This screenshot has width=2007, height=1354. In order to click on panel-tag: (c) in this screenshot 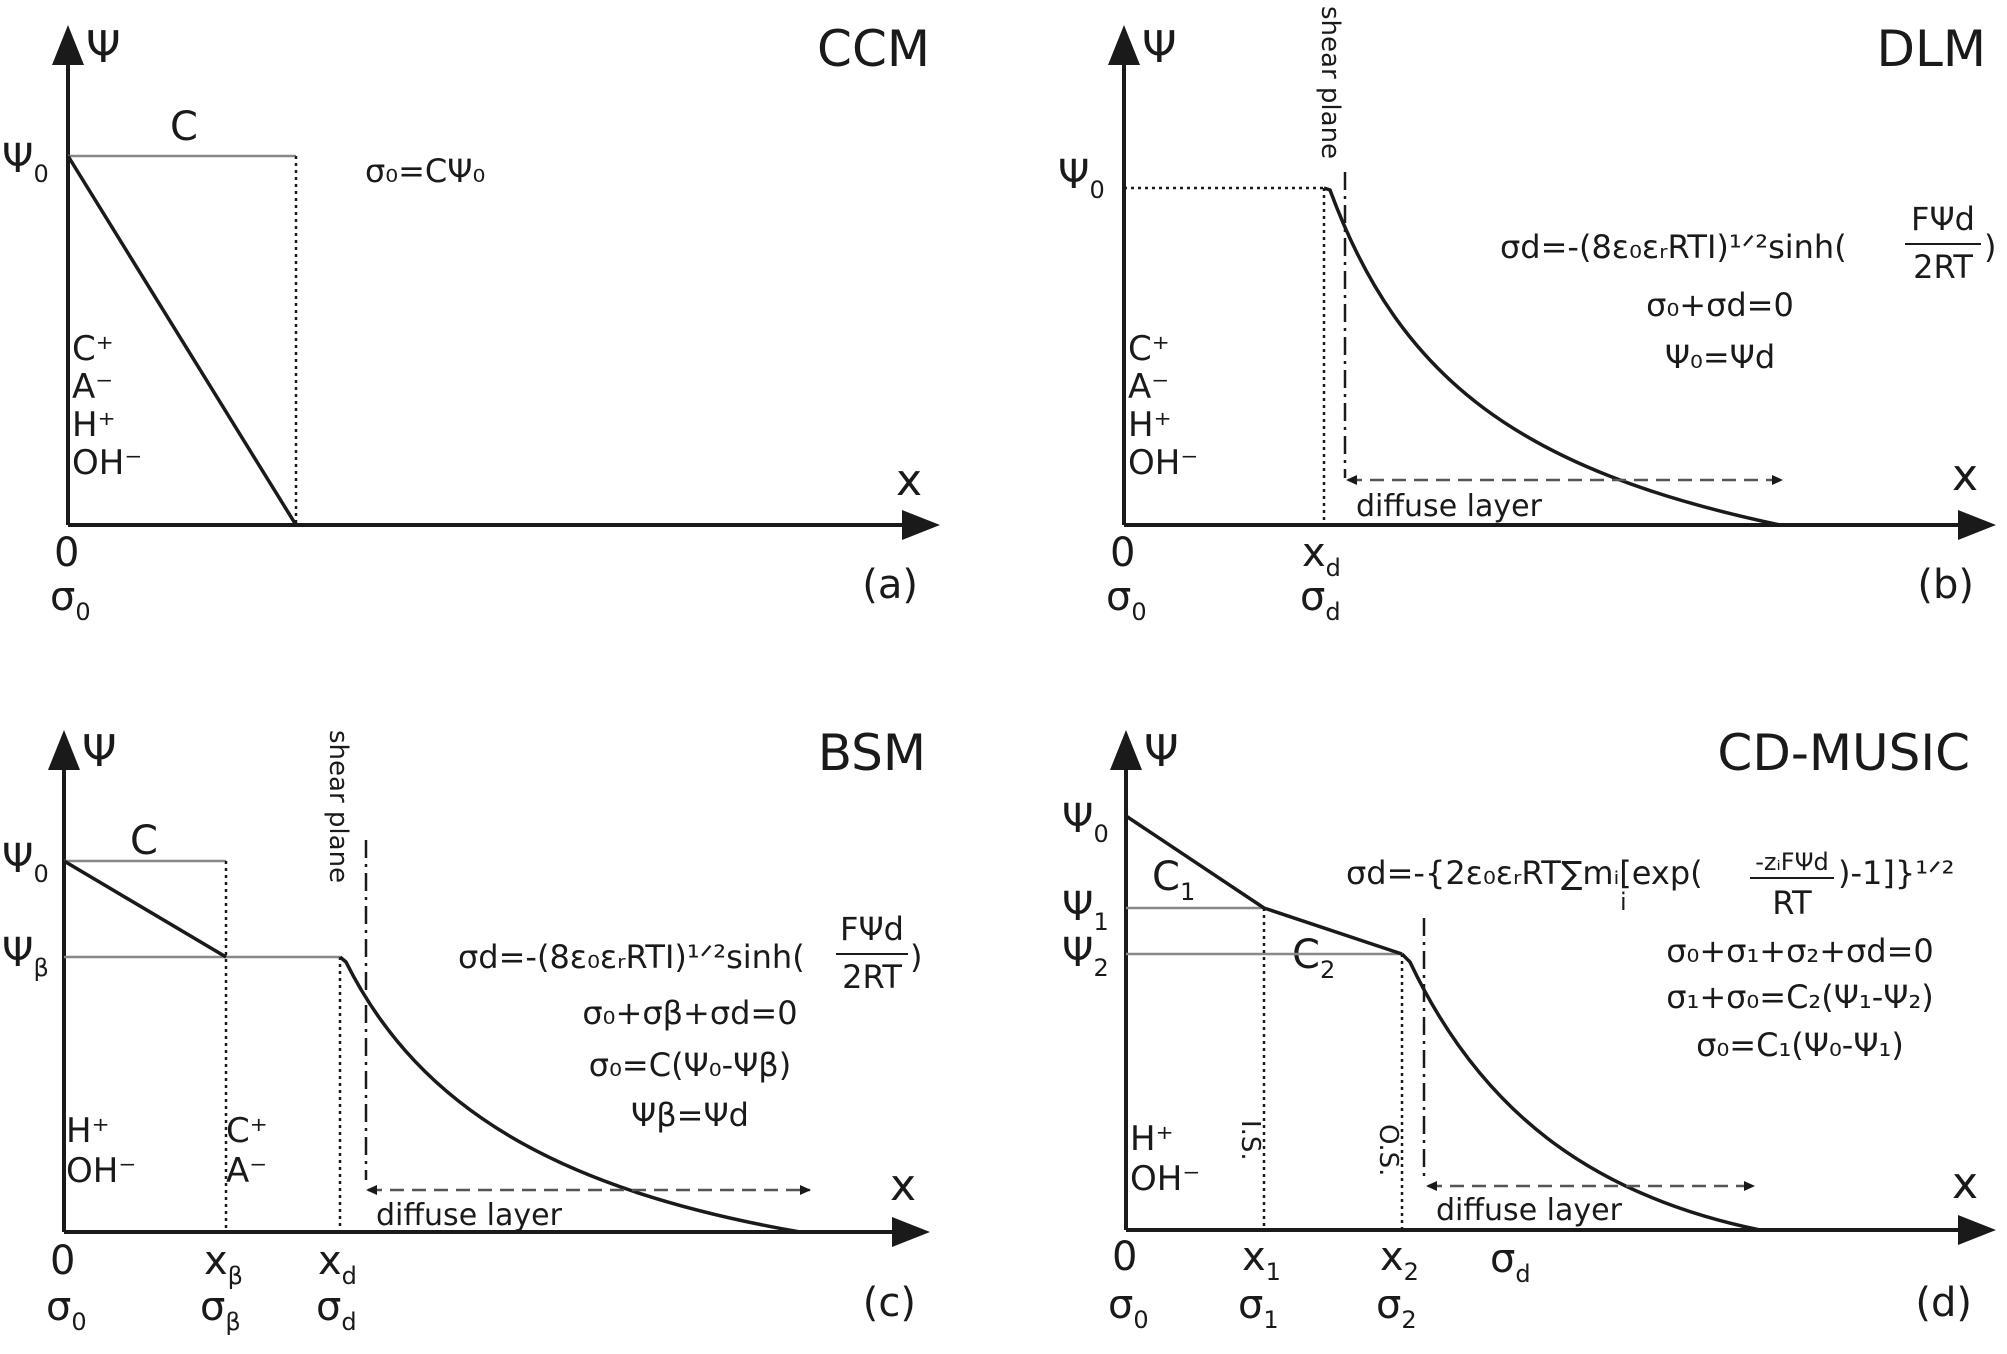, I will do `click(889, 1303)`.